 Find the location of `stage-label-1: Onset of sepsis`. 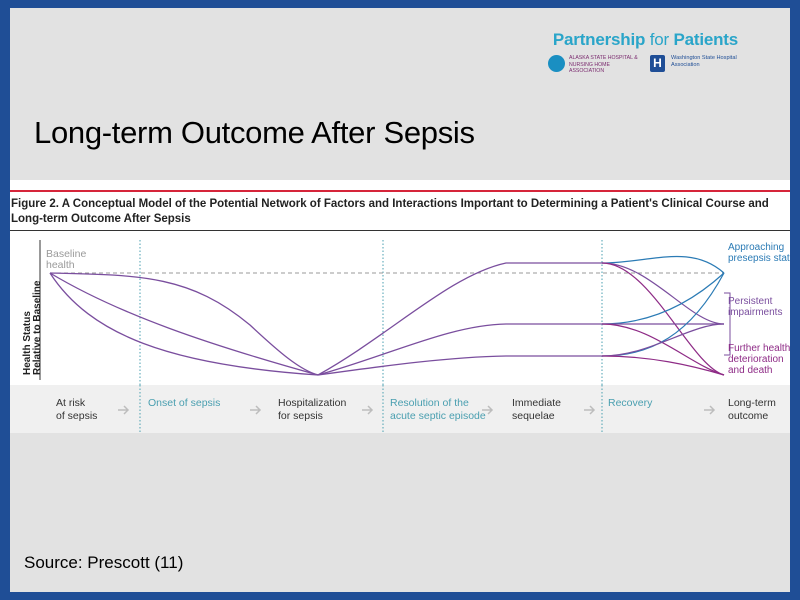

stage-label-1: Onset of sepsis is located at coordinates (184, 403).